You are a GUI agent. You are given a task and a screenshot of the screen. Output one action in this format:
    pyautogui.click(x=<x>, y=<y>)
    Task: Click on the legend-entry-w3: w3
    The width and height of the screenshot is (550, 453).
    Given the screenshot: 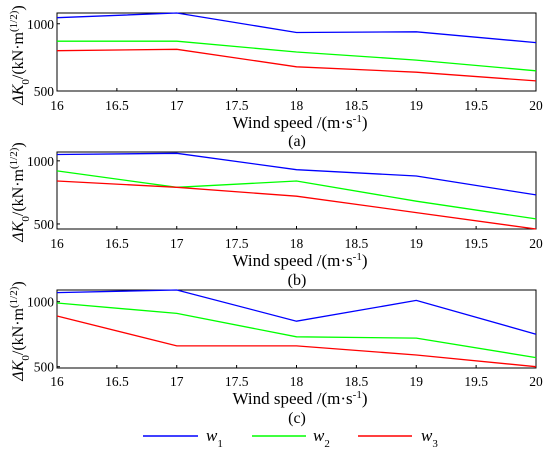 What is the action you would take?
    pyautogui.click(x=398, y=438)
    